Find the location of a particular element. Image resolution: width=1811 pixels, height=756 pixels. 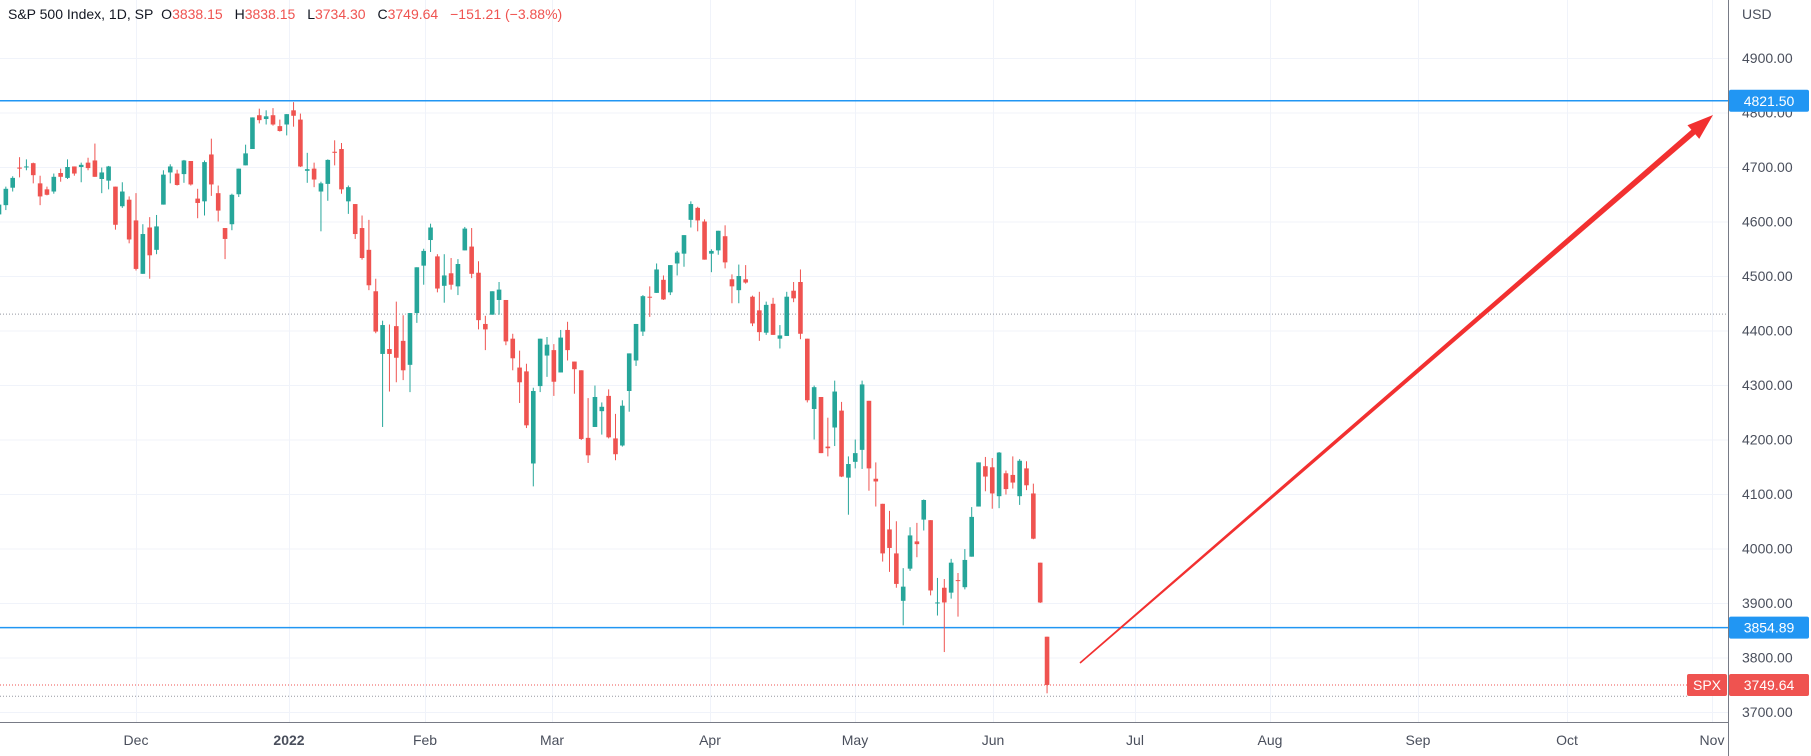

y-tick-label: 4600.00 is located at coordinates (1767, 222).